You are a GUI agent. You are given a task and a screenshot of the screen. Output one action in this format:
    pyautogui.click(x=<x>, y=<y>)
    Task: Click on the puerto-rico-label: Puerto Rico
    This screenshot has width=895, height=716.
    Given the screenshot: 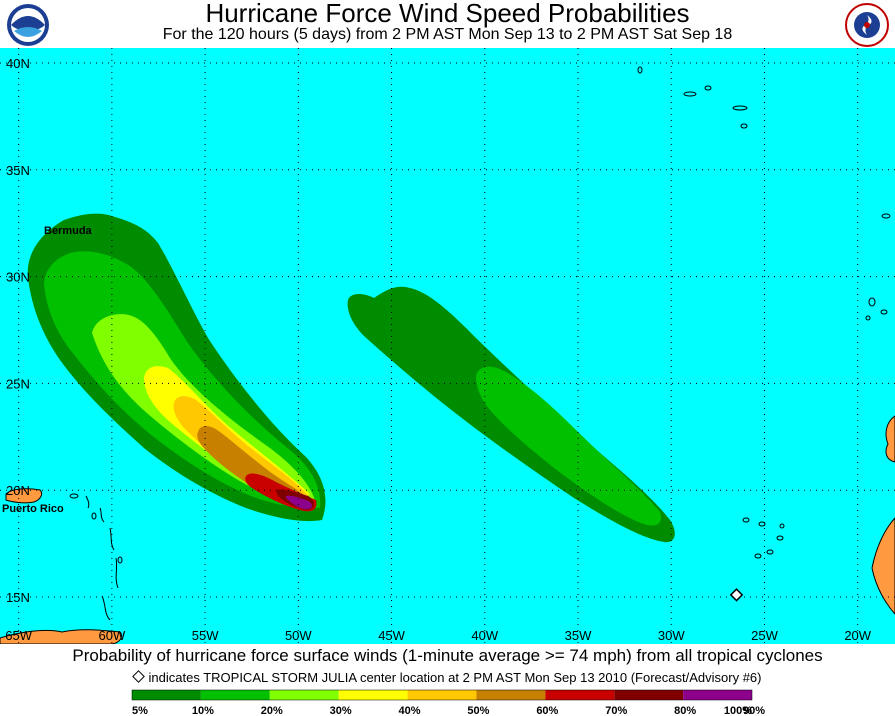 What is the action you would take?
    pyautogui.click(x=33, y=509)
    